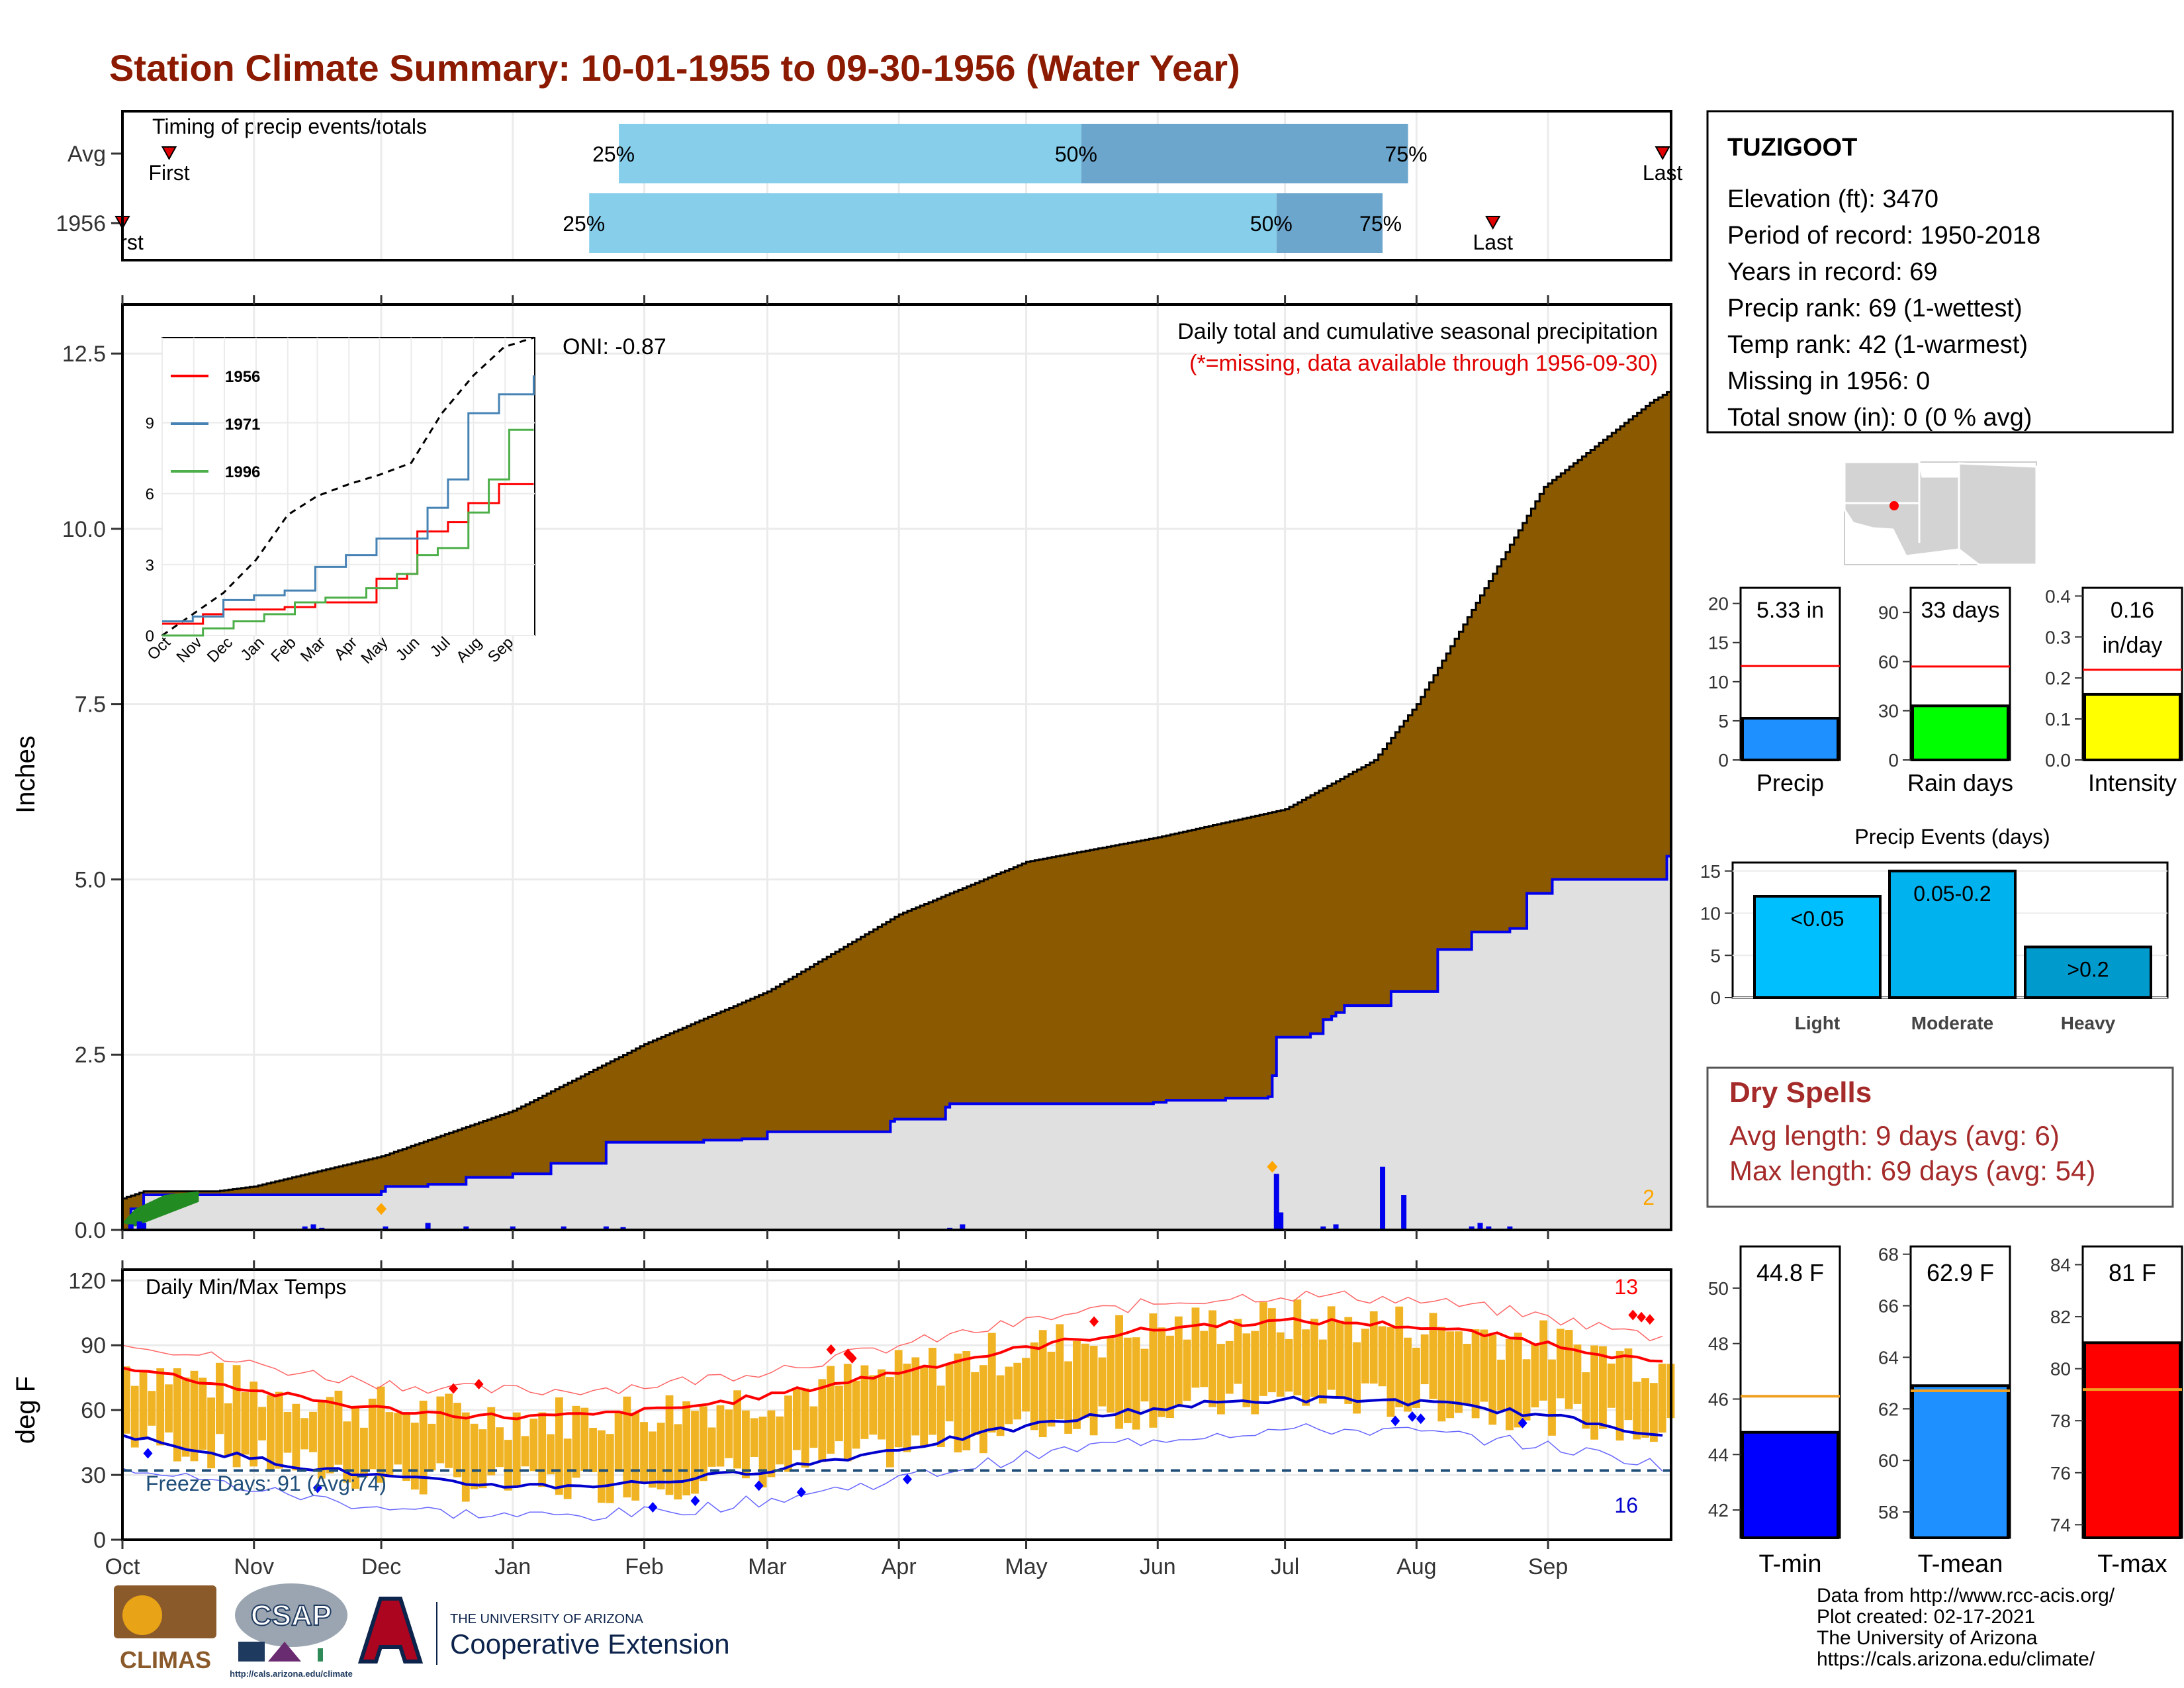 The width and height of the screenshot is (2184, 1688). I want to click on dry-spells-title: Dry Spells, so click(1800, 1092).